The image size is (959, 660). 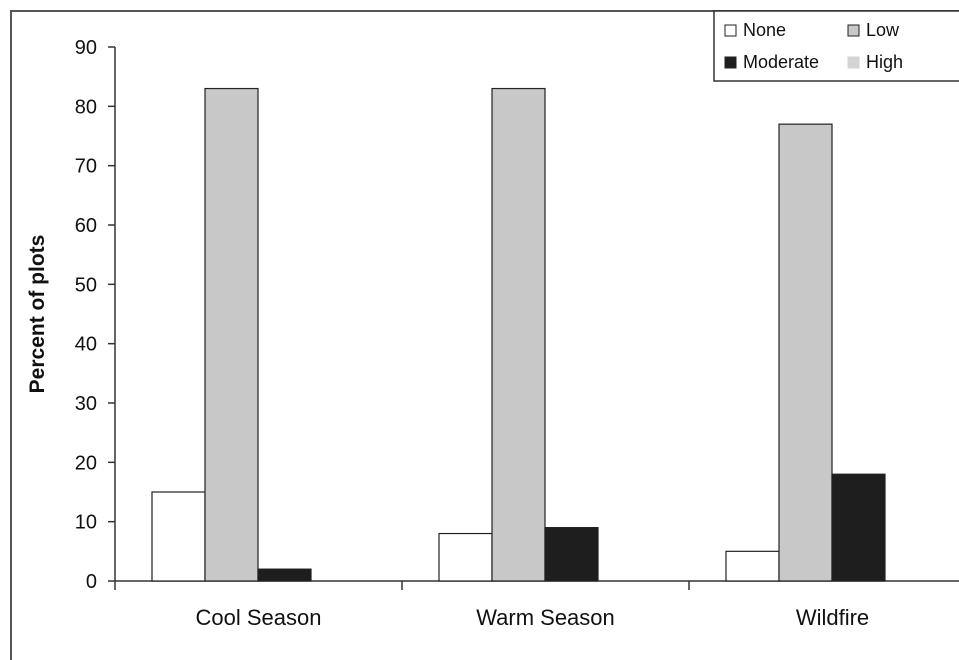 What do you see at coordinates (37, 314) in the screenshot?
I see `y-axis-title: Percent of plots` at bounding box center [37, 314].